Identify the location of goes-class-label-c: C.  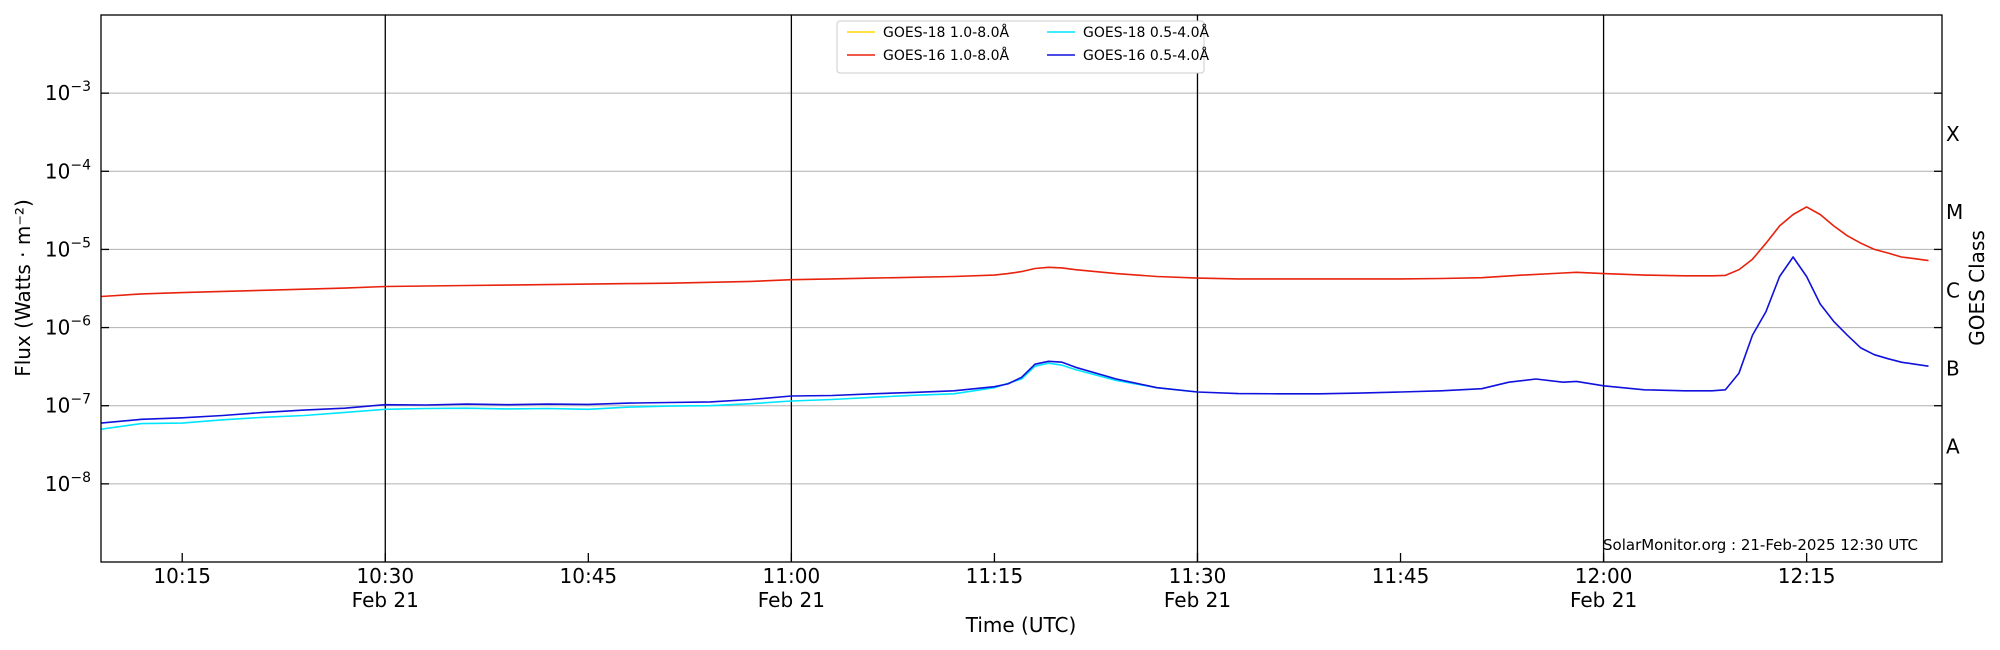
(1953, 290).